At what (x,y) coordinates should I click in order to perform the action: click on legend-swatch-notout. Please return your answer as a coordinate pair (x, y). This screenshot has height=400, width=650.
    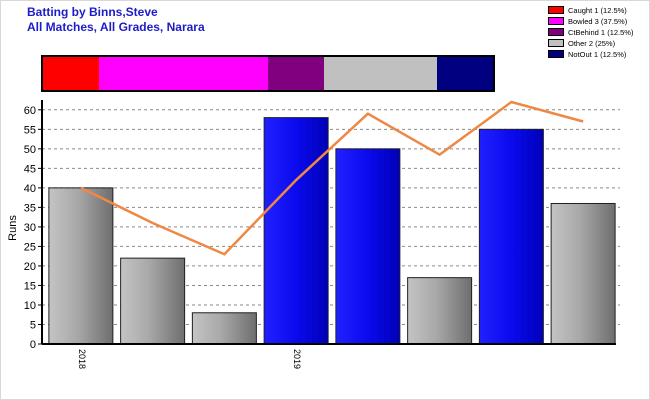
    Looking at the image, I should click on (556, 54).